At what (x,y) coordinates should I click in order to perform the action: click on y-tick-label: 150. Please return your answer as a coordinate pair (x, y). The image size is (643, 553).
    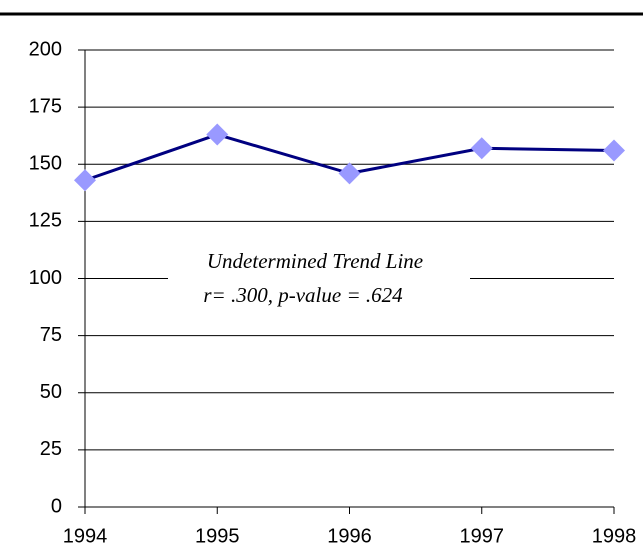
    Looking at the image, I should click on (45, 164).